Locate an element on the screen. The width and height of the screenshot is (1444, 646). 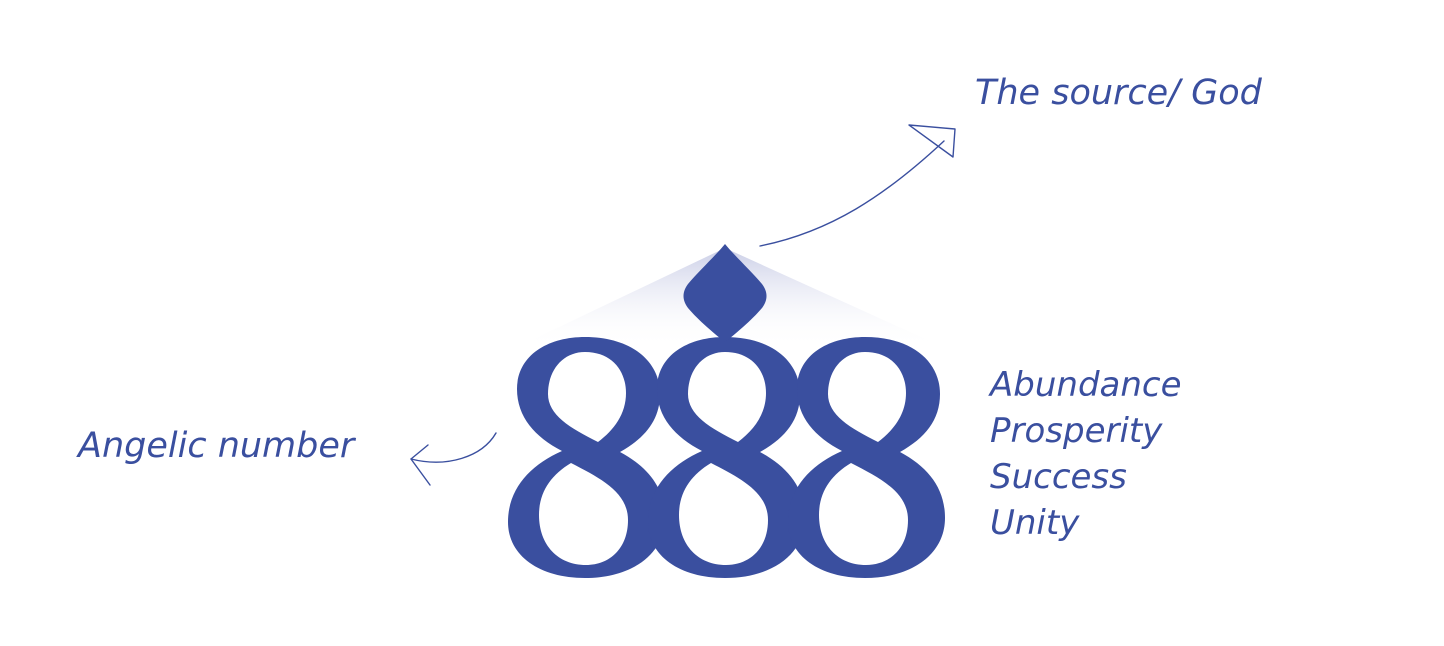
diamond-icon is located at coordinates (725, 293).